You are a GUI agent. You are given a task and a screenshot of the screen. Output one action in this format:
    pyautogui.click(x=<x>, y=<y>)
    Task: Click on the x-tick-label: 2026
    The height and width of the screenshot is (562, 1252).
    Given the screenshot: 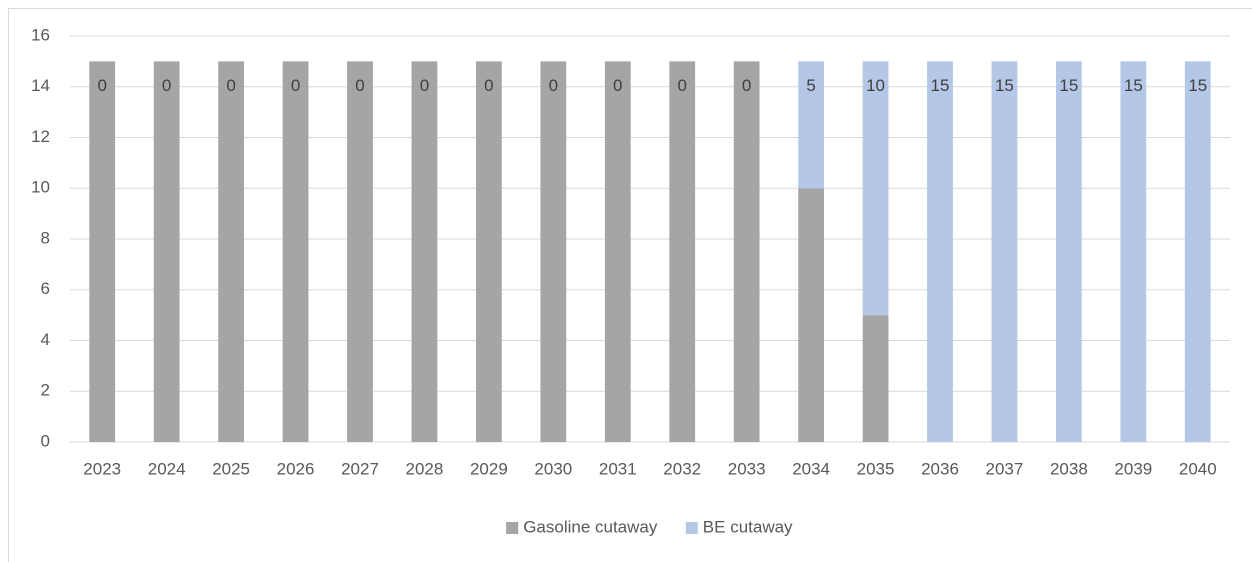 What is the action you would take?
    pyautogui.click(x=296, y=468)
    